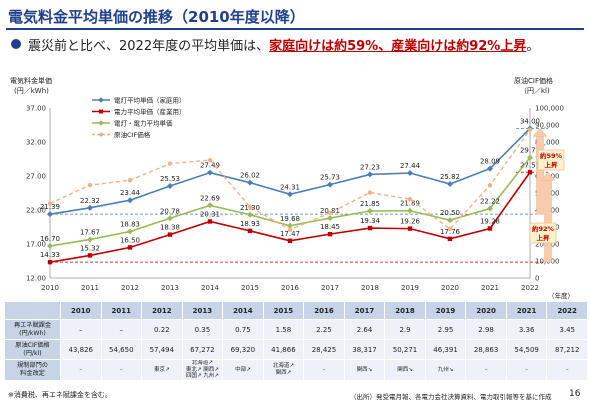 The width and height of the screenshot is (590, 407). I want to click on headline-suffix: 。, so click(533, 46).